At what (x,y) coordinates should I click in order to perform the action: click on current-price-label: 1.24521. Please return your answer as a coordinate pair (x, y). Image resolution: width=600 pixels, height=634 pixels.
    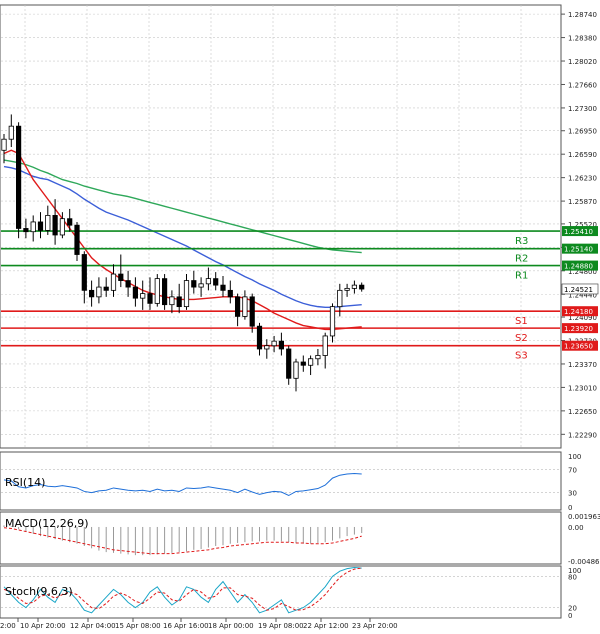
    Looking at the image, I should click on (578, 290).